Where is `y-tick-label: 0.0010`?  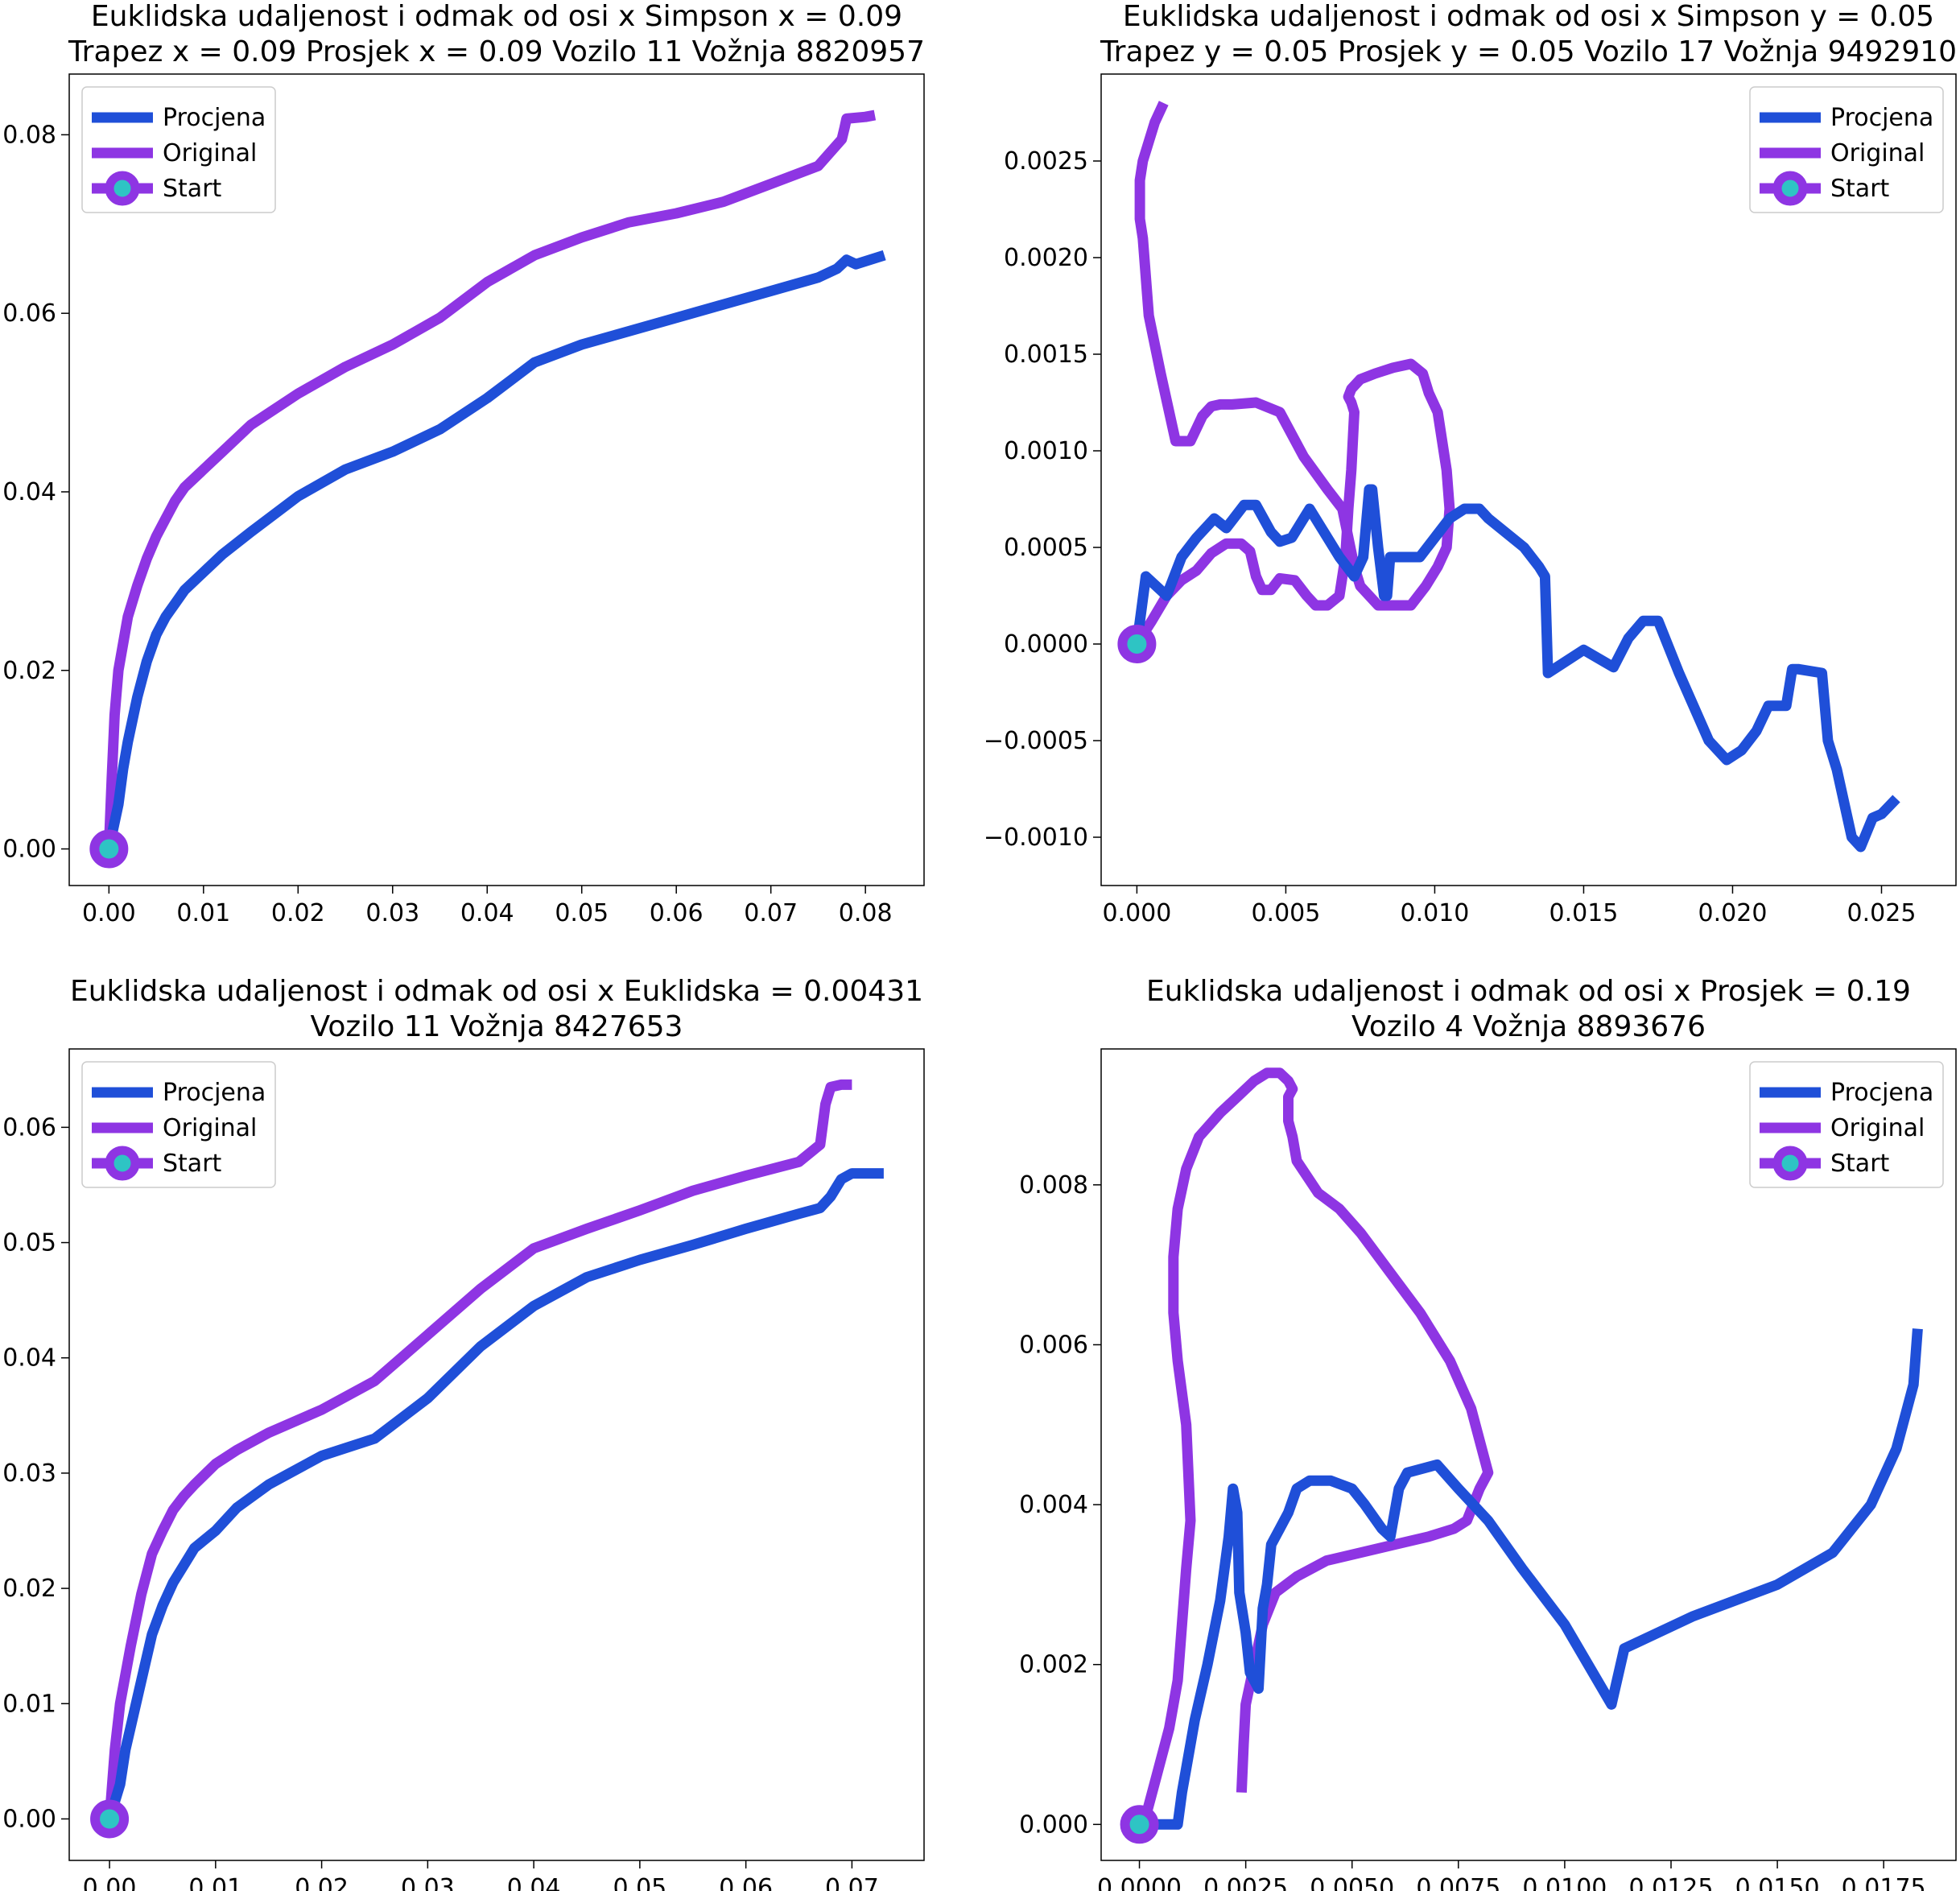 y-tick-label: 0.0010 is located at coordinates (1046, 451).